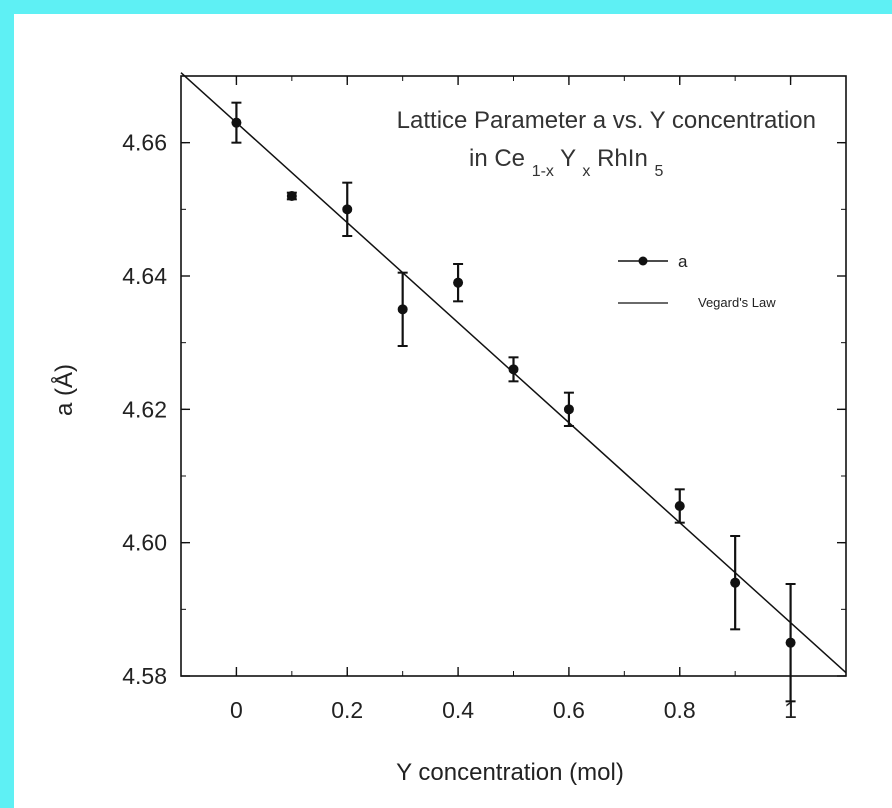 The image size is (892, 808). What do you see at coordinates (569, 710) in the screenshot?
I see `x-tick-label: 0.6` at bounding box center [569, 710].